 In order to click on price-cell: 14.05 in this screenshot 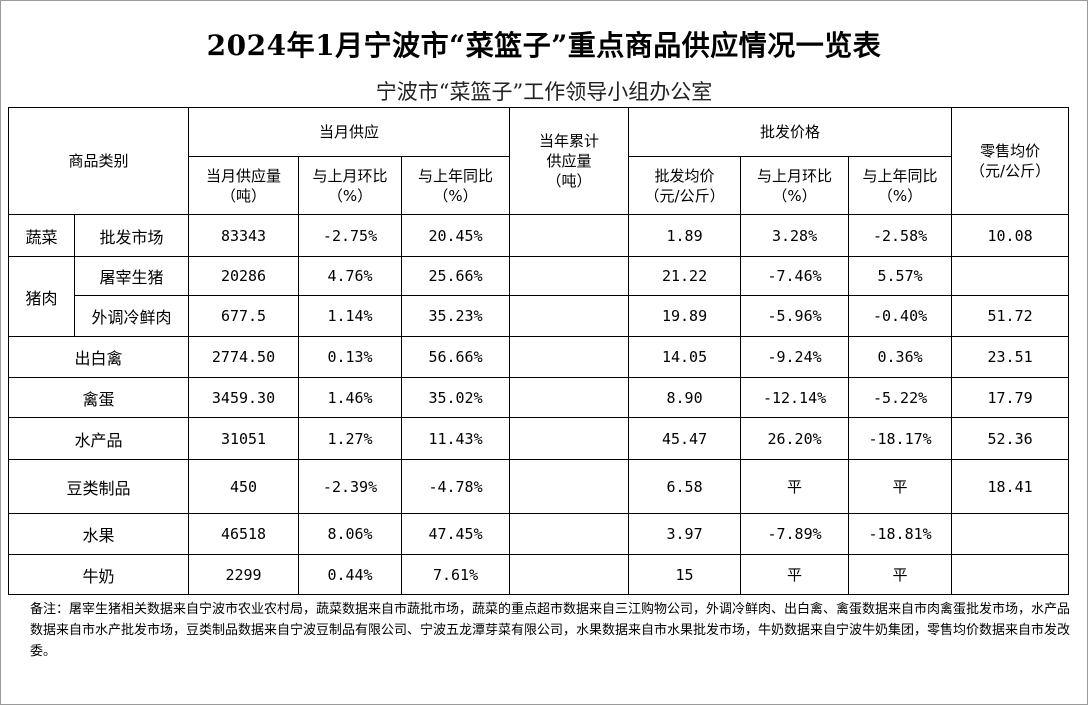, I will do `click(685, 357)`.